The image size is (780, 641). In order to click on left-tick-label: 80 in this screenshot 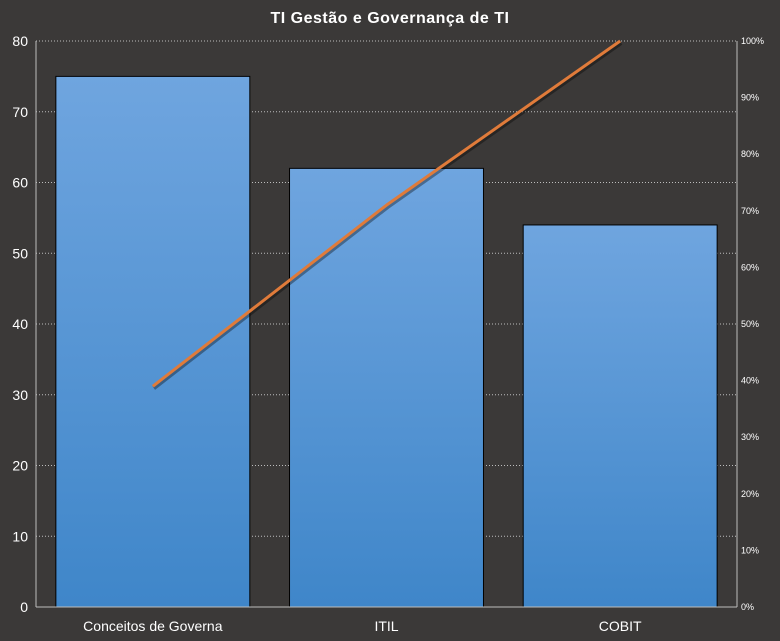, I will do `click(20, 41)`.